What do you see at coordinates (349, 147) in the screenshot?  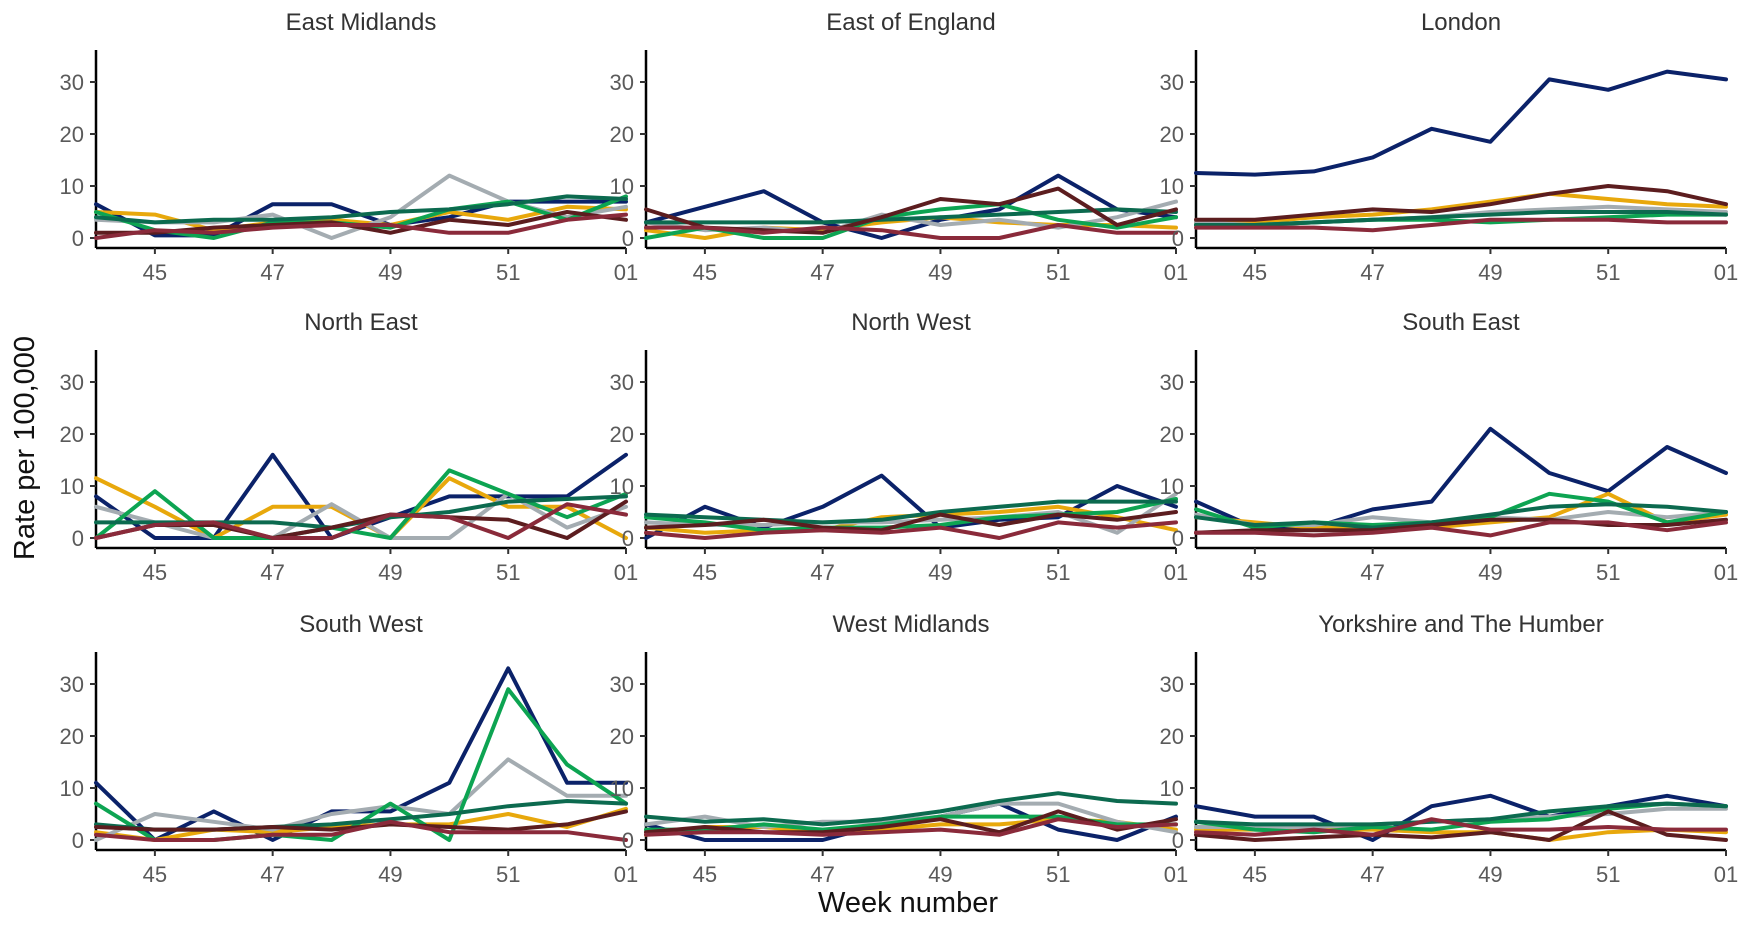 I see `panel-east-midlands: East Midlands 0 10 20 30 45 47 49 51 01` at bounding box center [349, 147].